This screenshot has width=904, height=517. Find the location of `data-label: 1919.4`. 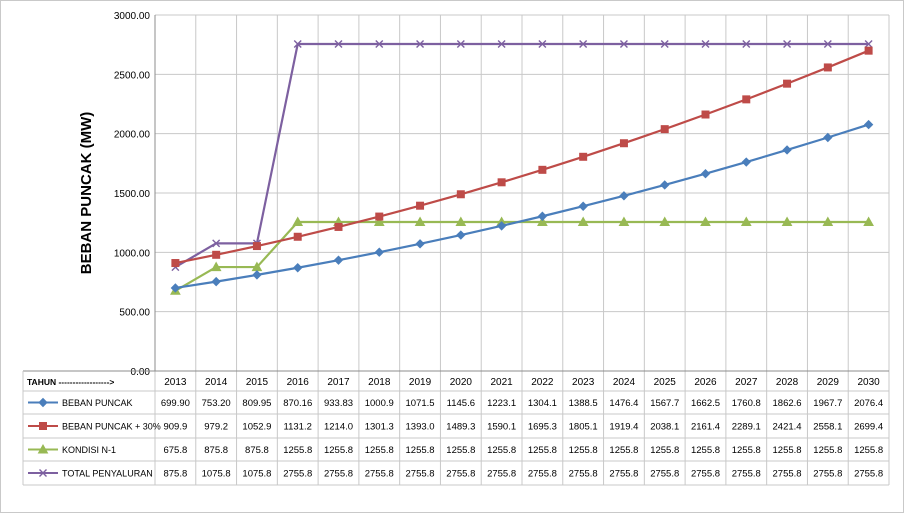

data-label: 1919.4 is located at coordinates (623, 427).